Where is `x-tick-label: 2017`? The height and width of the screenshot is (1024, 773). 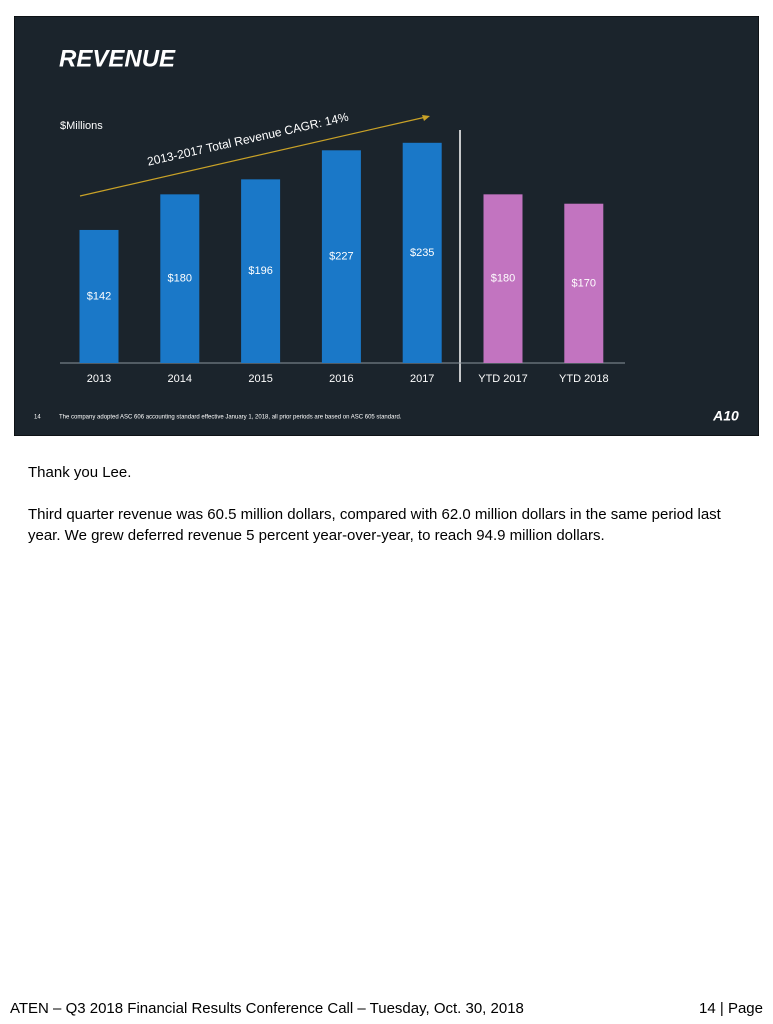 x-tick-label: 2017 is located at coordinates (422, 379).